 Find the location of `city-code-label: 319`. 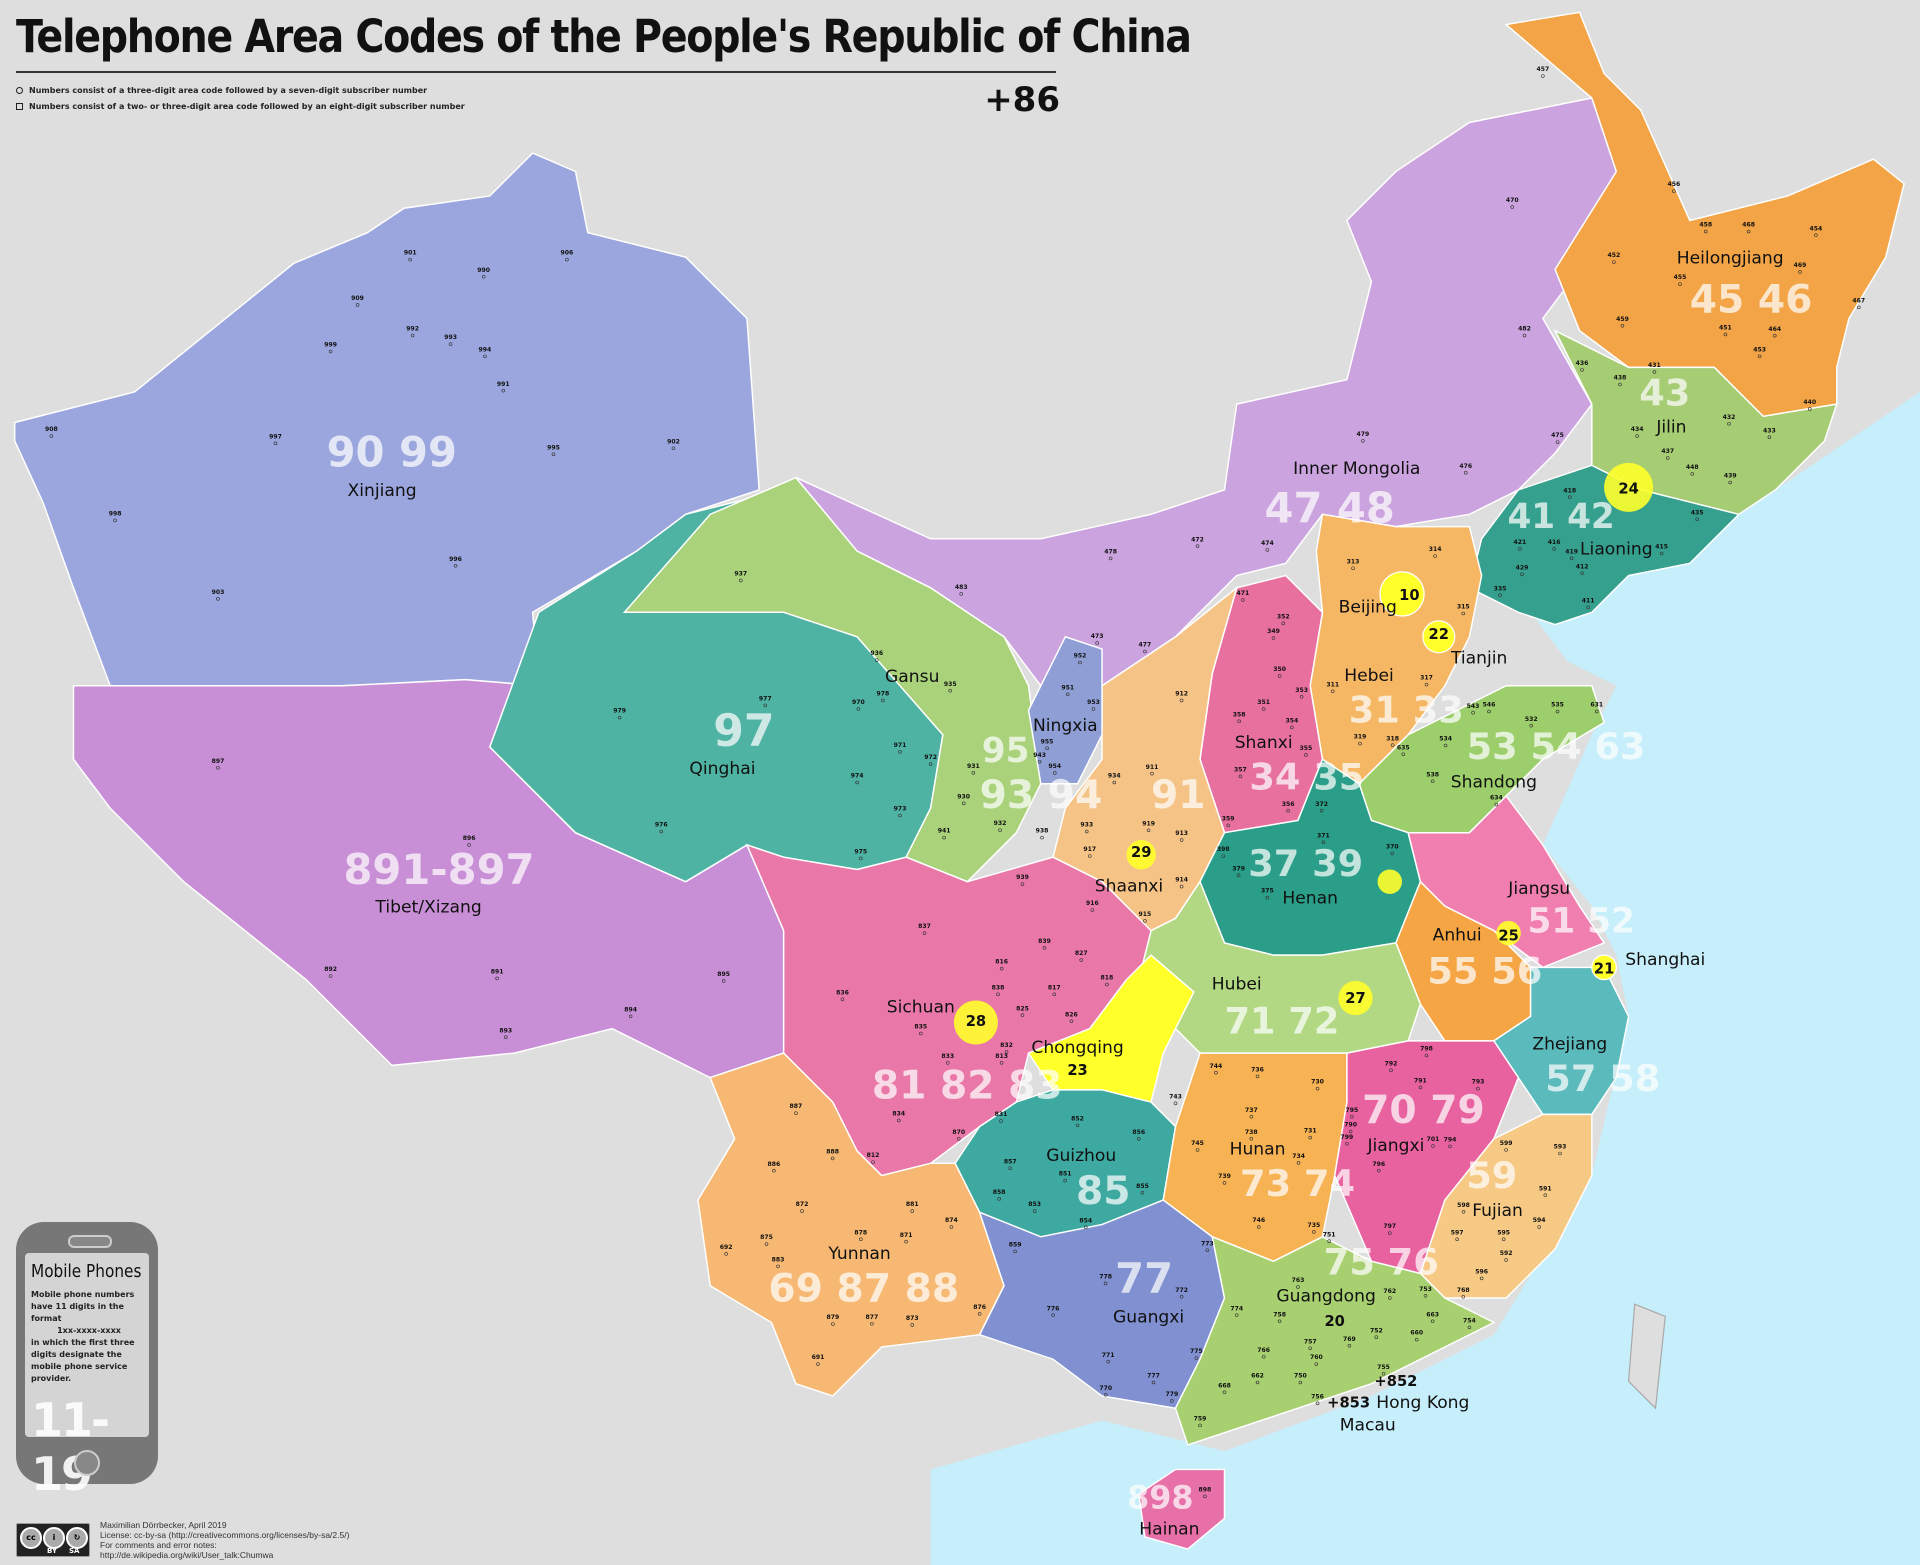

city-code-label: 319 is located at coordinates (1360, 737).